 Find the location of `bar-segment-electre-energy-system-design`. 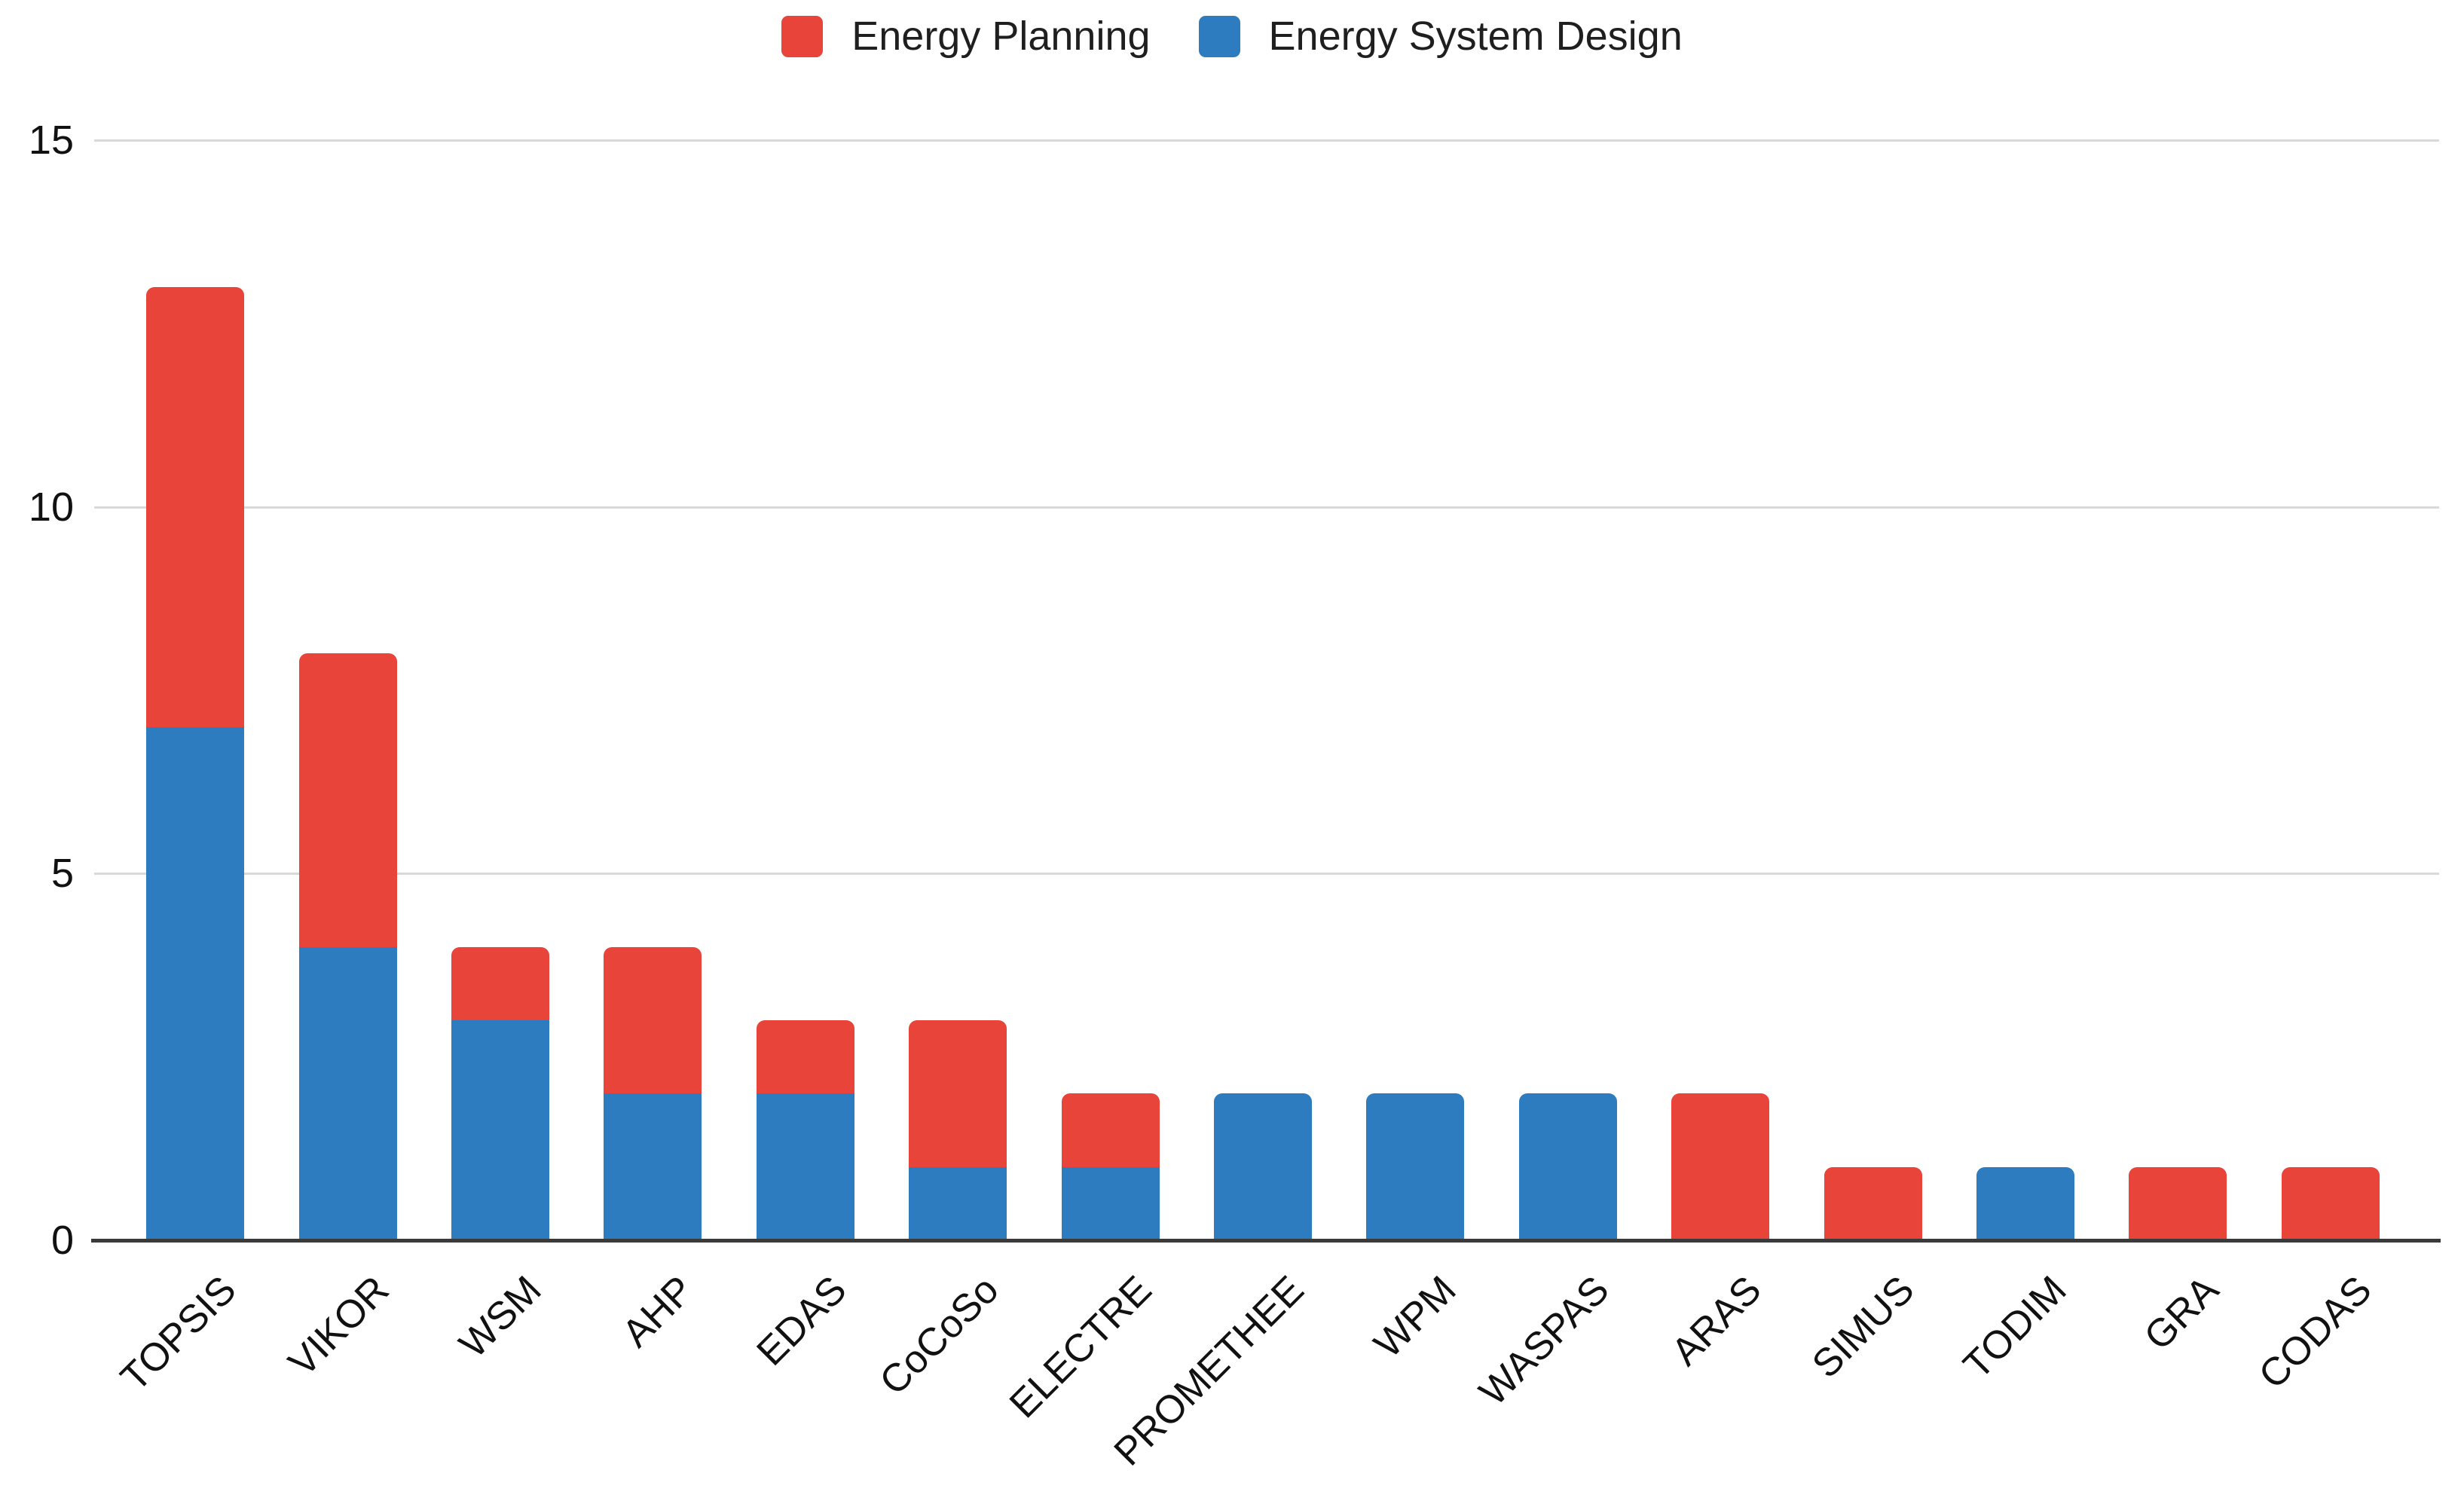

bar-segment-electre-energy-system-design is located at coordinates (1110, 1203).